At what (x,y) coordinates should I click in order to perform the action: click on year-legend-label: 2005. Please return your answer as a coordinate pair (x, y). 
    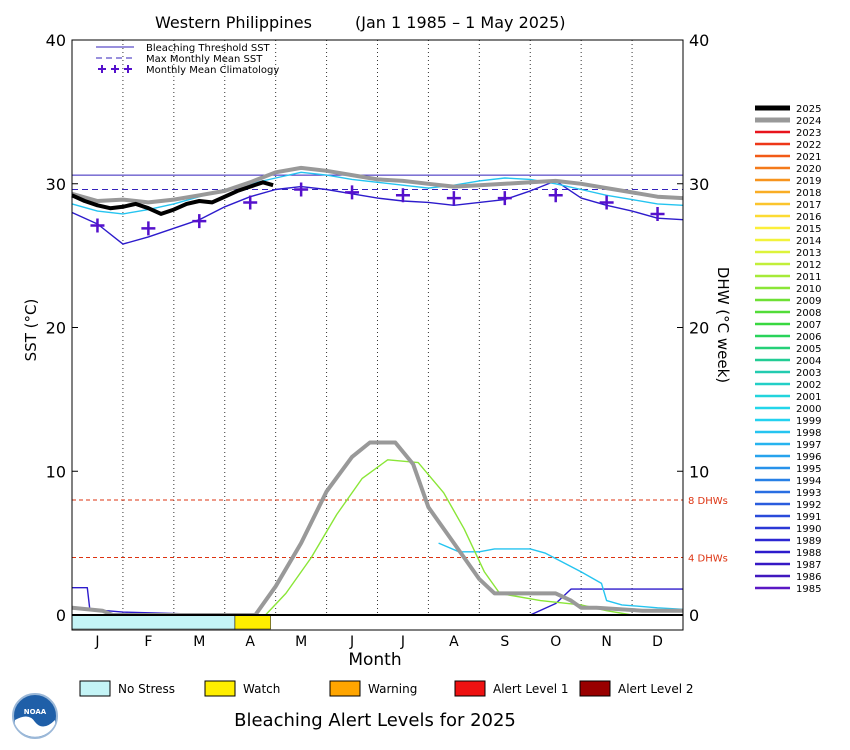
    Looking at the image, I should click on (808, 349).